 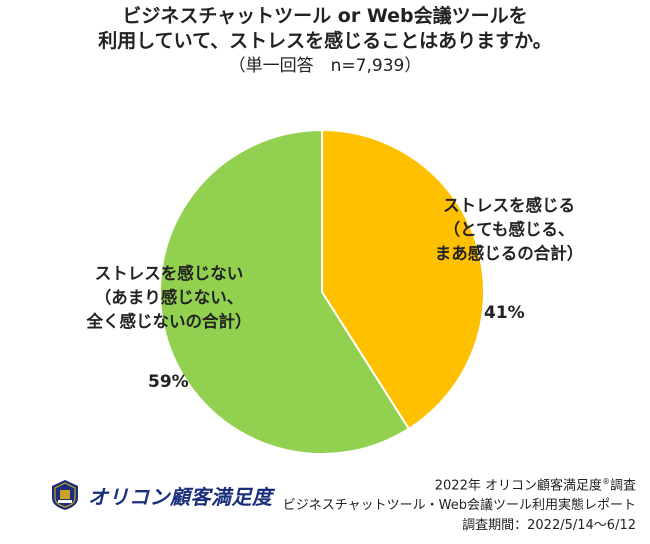 I want to click on slice-value-stress-yes: 41%, so click(x=504, y=313).